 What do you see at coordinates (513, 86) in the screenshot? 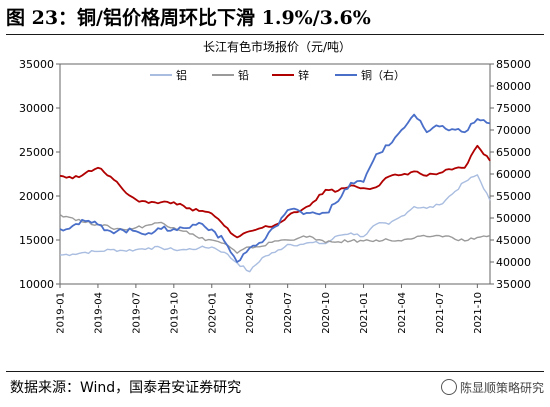
I see `right-tick-label: 80000` at bounding box center [513, 86].